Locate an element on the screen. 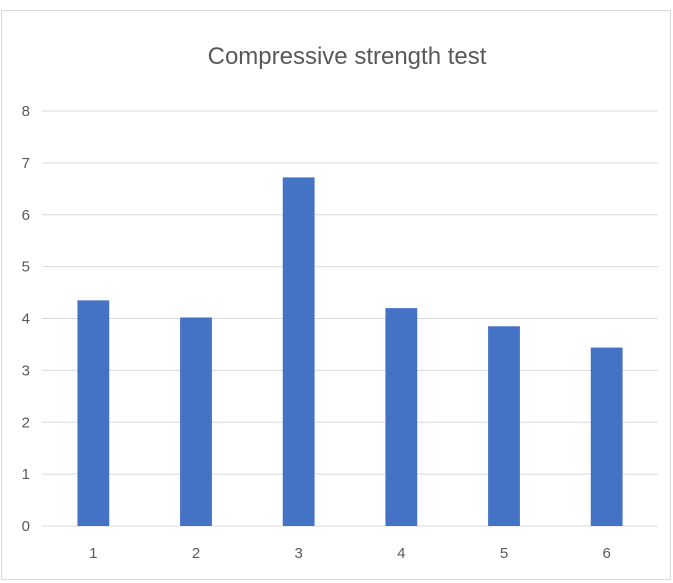 The width and height of the screenshot is (673, 583). y-axis: 0 1 2 3 4 5 6 7 8 is located at coordinates (26, 319).